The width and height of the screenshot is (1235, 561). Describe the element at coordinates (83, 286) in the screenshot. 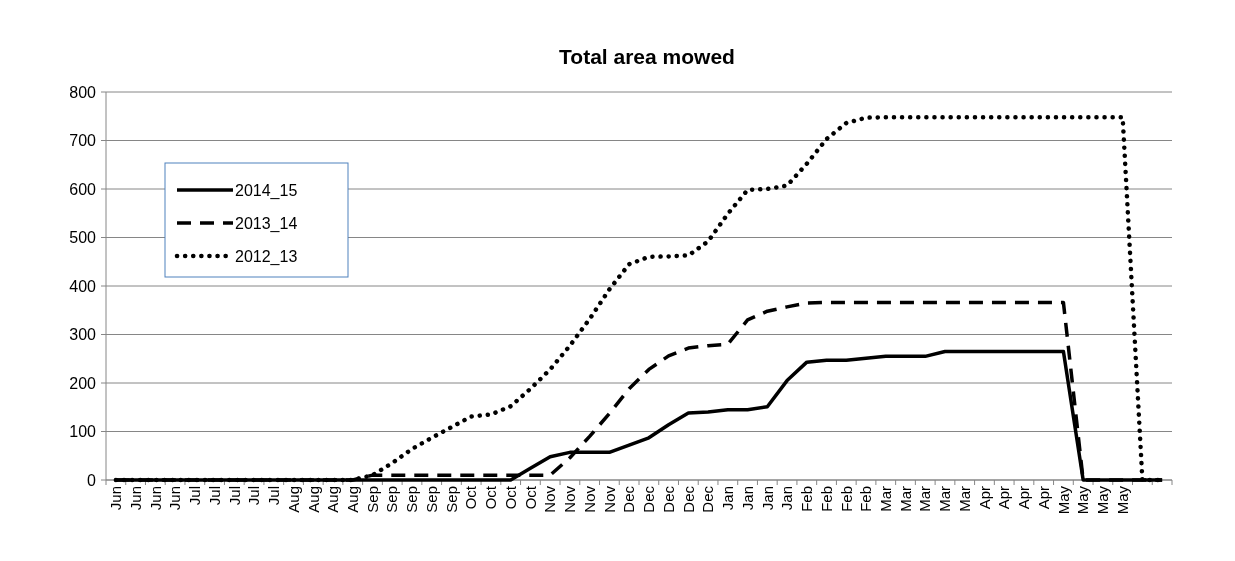

I see `y-tick-label: 400` at that location.